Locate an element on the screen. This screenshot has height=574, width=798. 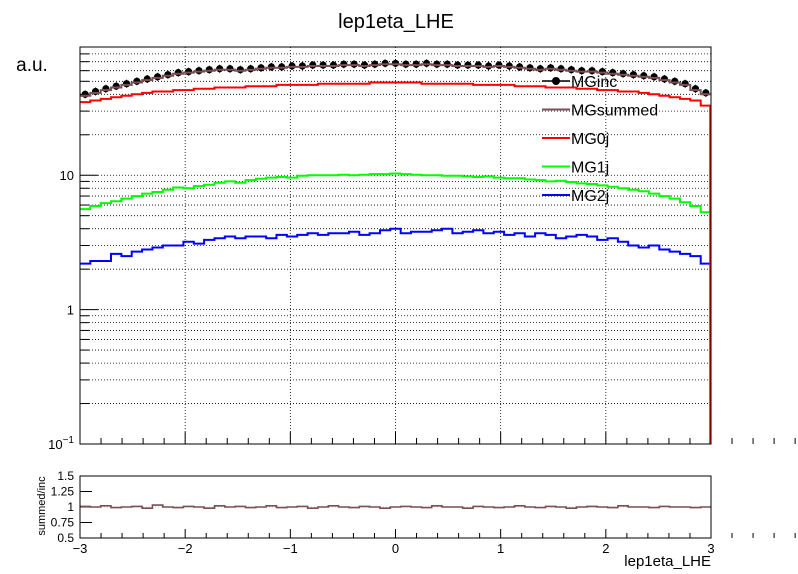
x-tick-label: 0 is located at coordinates (395, 548).